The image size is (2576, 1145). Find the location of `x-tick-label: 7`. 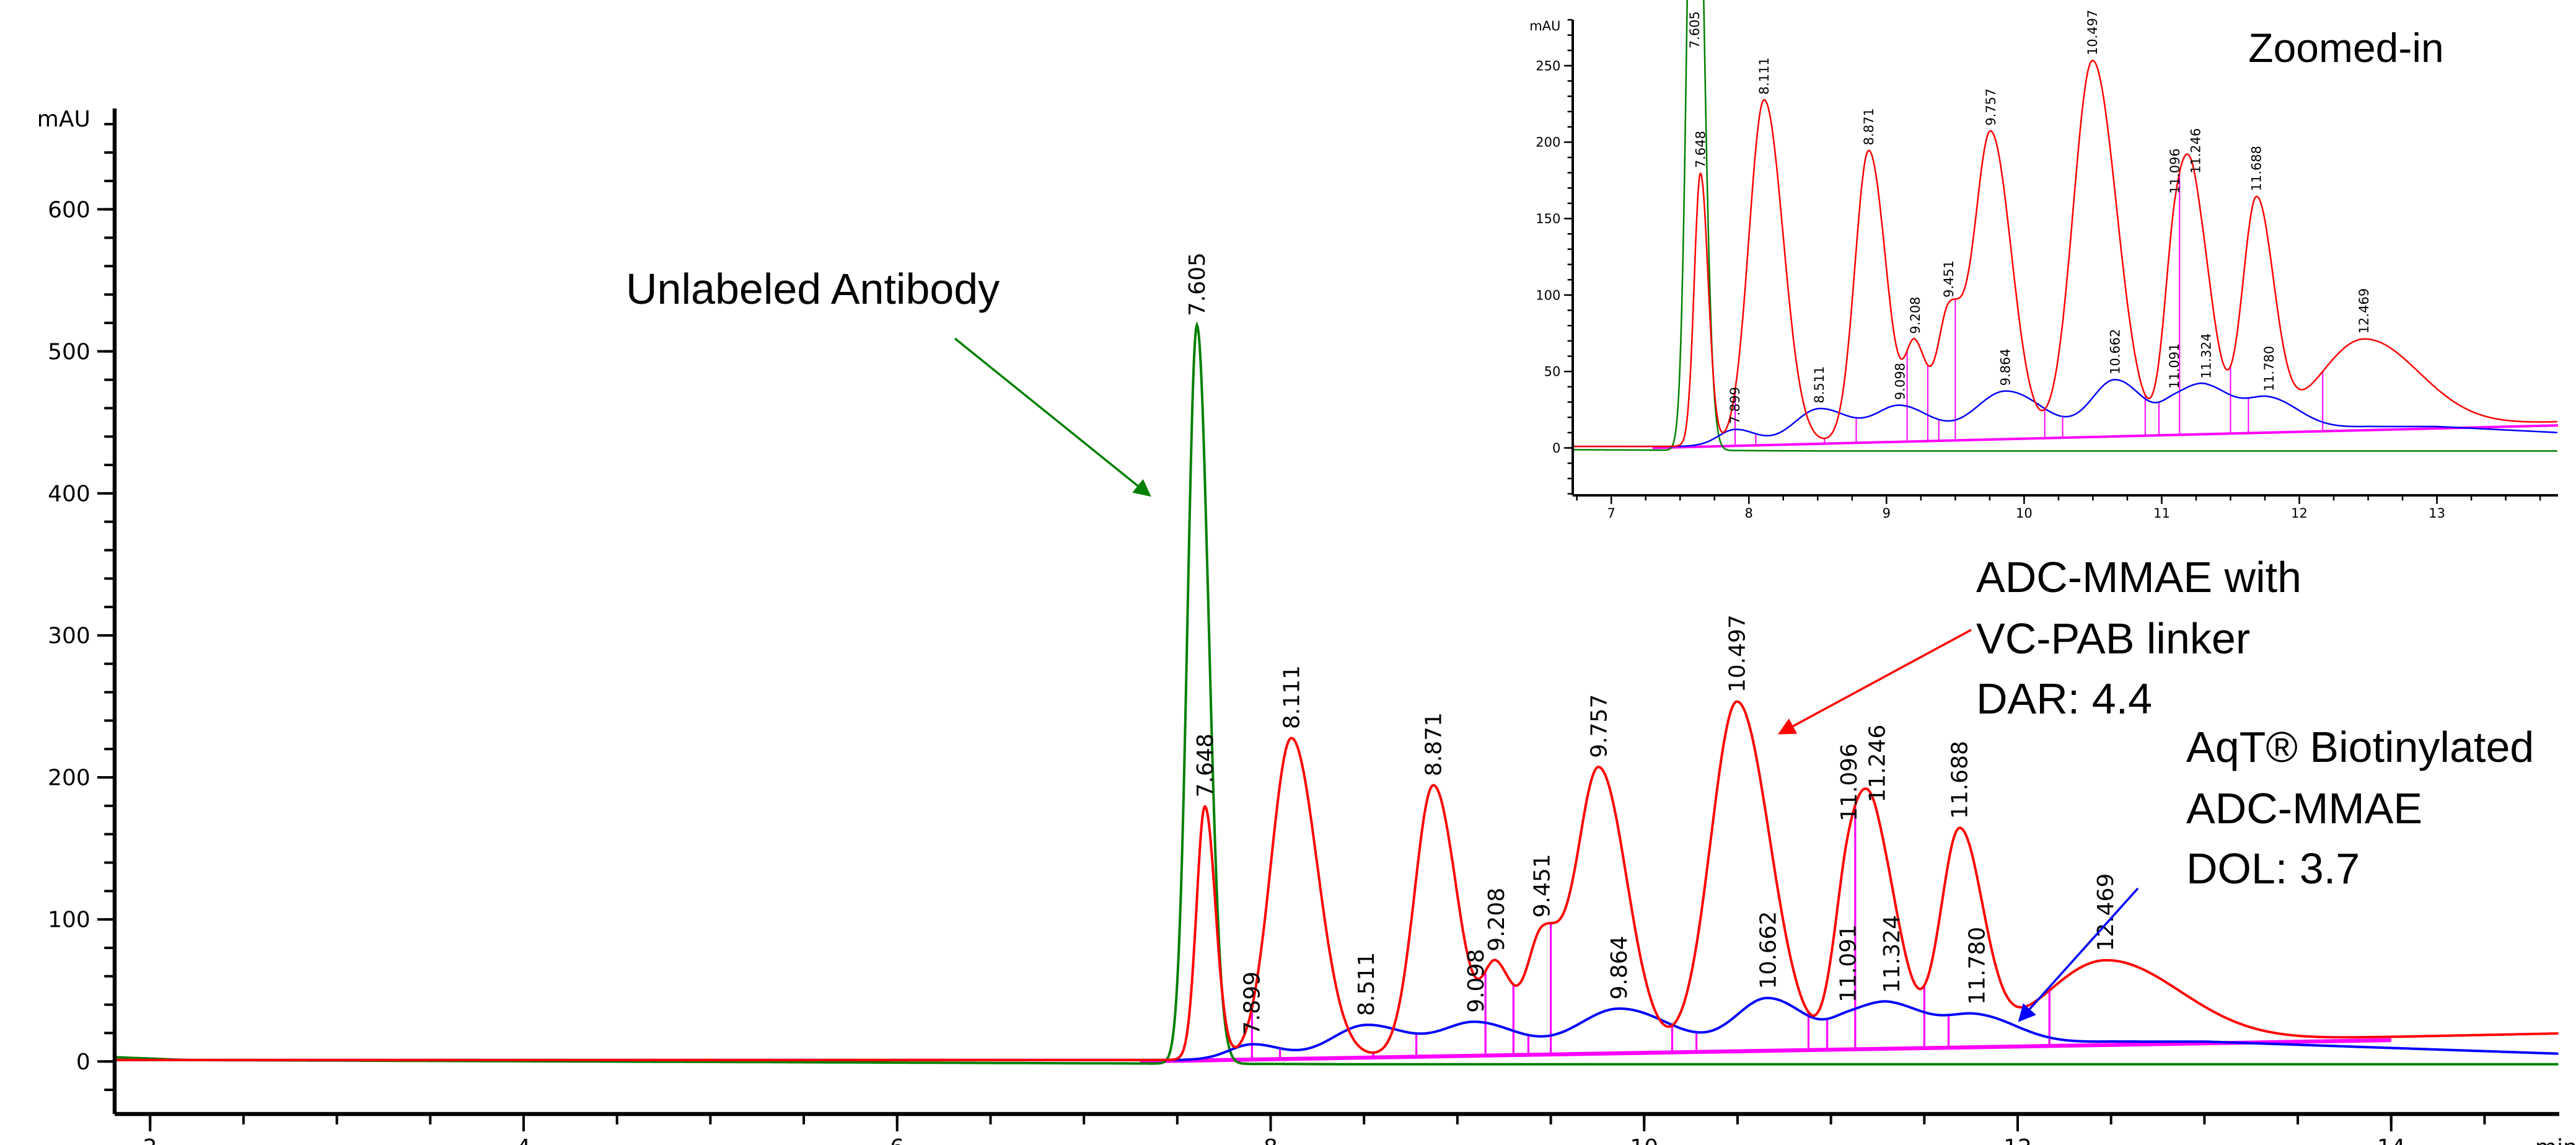

x-tick-label: 7 is located at coordinates (1611, 513).